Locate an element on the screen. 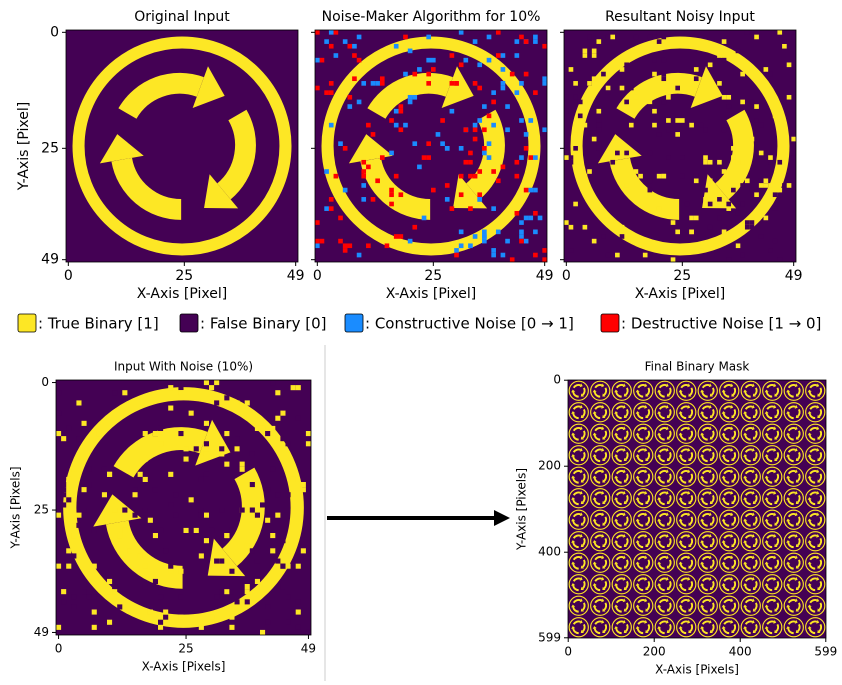 The width and height of the screenshot is (842, 685). y-tick-label: 49 is located at coordinates (50, 260).